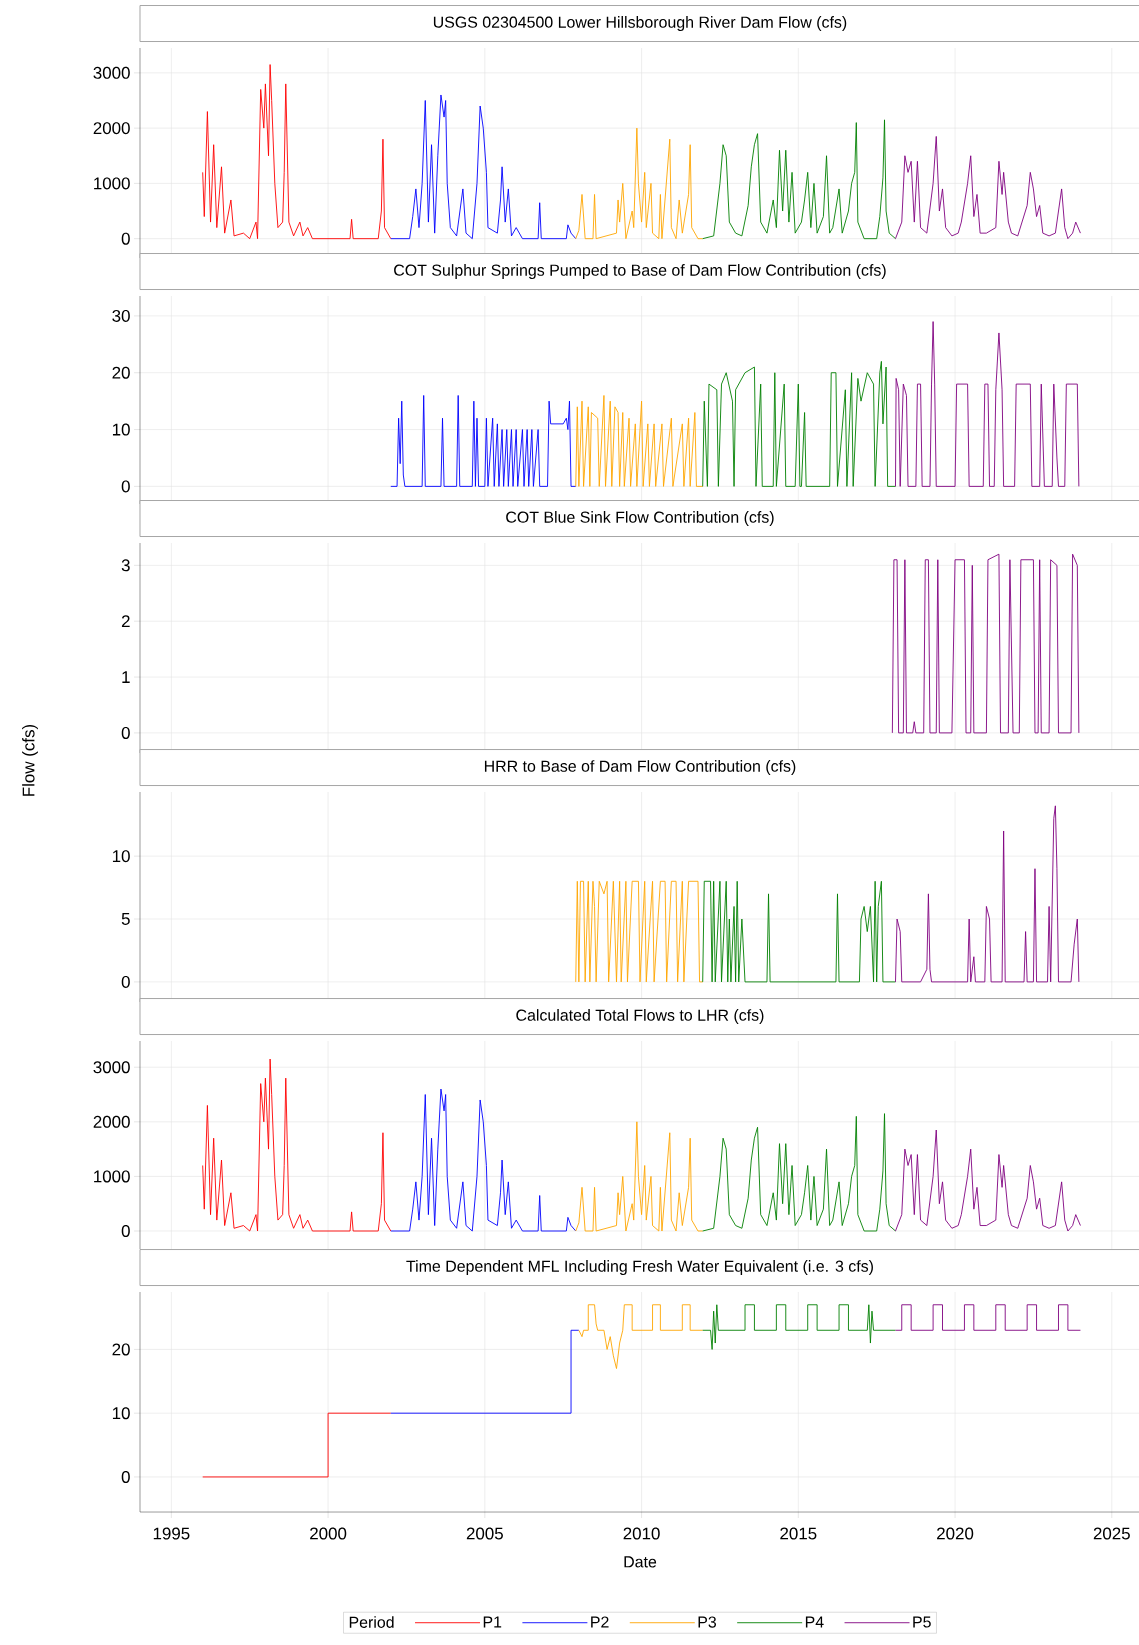 Image resolution: width=1139 pixels, height=1645 pixels. I want to click on y-axis-title: Flow (cfs), so click(30, 760).